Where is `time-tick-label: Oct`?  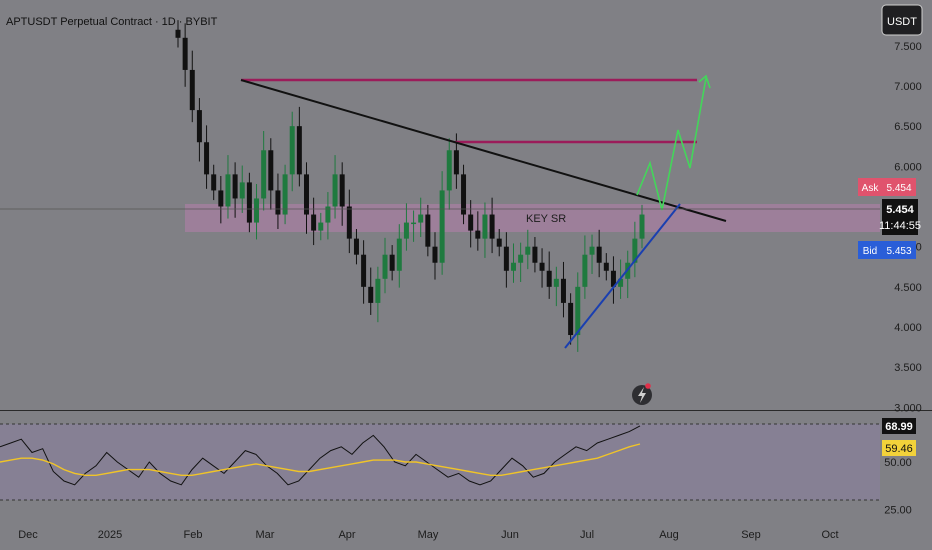
time-tick-label: Oct is located at coordinates (829, 535).